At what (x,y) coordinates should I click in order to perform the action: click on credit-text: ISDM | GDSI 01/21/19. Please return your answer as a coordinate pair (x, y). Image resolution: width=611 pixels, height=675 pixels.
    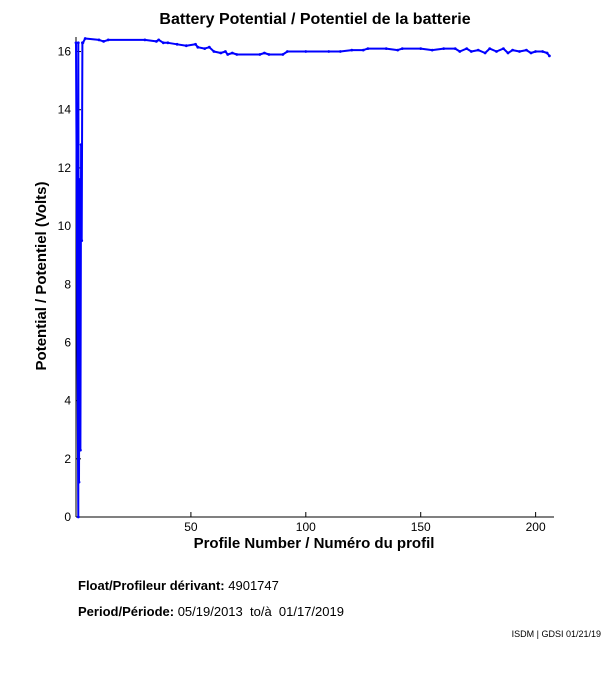
    Looking at the image, I should click on (556, 634).